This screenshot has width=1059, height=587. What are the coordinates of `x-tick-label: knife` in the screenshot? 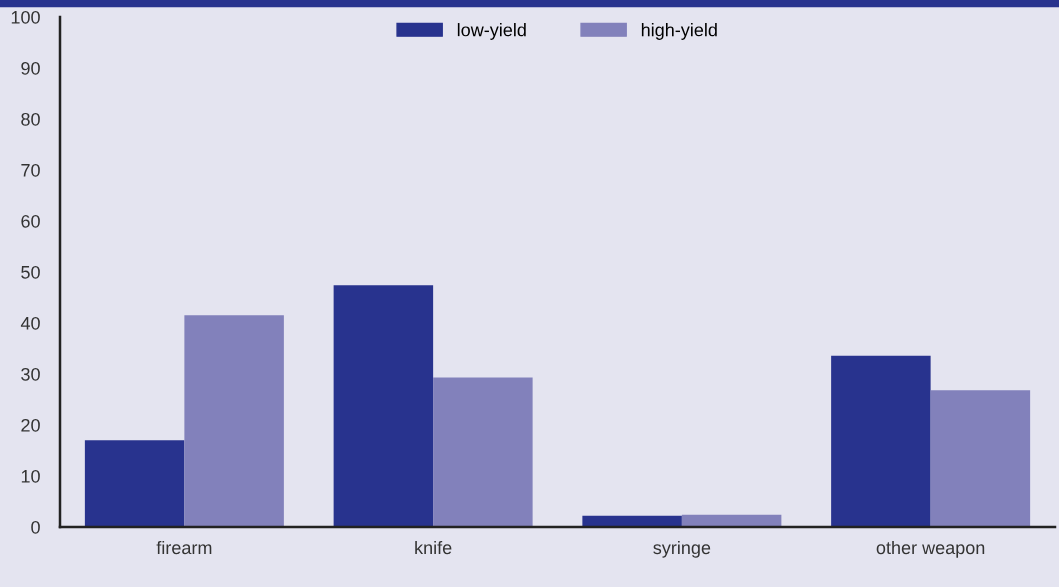 It's located at (433, 547).